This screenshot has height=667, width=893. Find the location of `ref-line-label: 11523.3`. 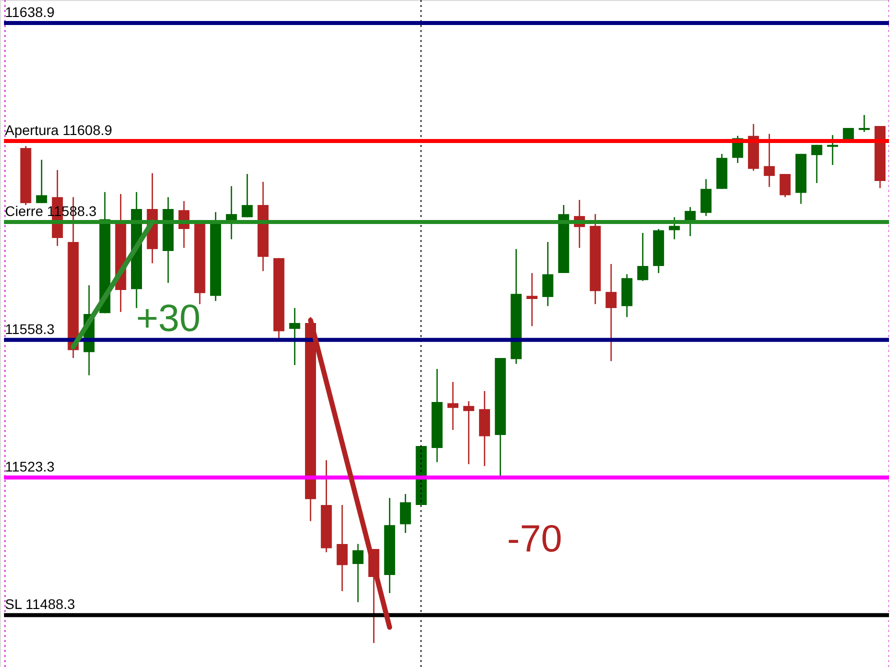

ref-line-label: 11523.3 is located at coordinates (30, 466).